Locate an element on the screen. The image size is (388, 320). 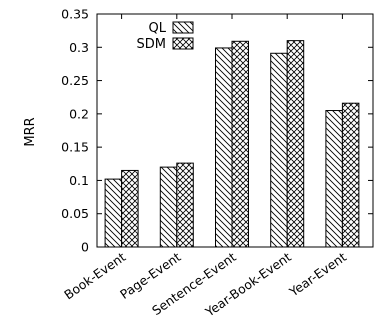
legend-label-sdm: SDM is located at coordinates (151, 44).